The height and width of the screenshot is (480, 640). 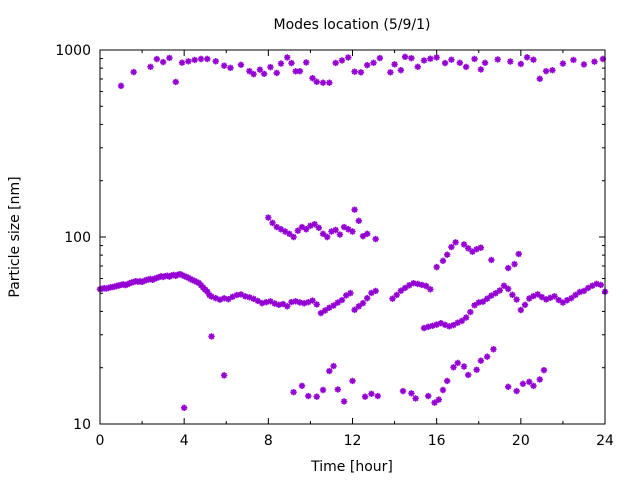 What do you see at coordinates (437, 441) in the screenshot?
I see `x-tick-label: 16` at bounding box center [437, 441].